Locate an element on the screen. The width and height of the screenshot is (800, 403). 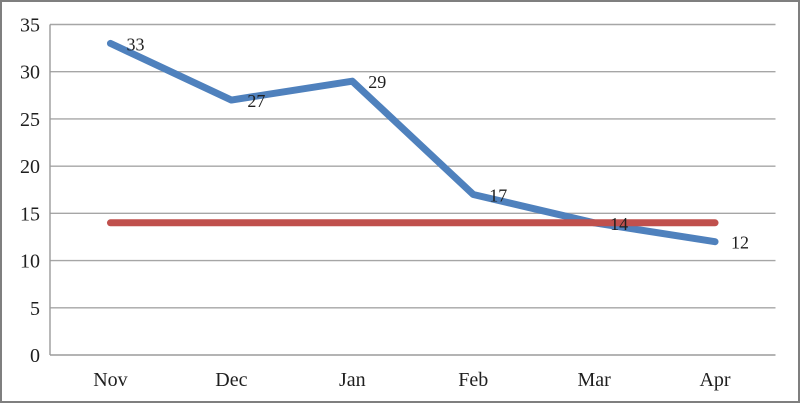
y-tick-label-10: 10 is located at coordinates (30, 262).